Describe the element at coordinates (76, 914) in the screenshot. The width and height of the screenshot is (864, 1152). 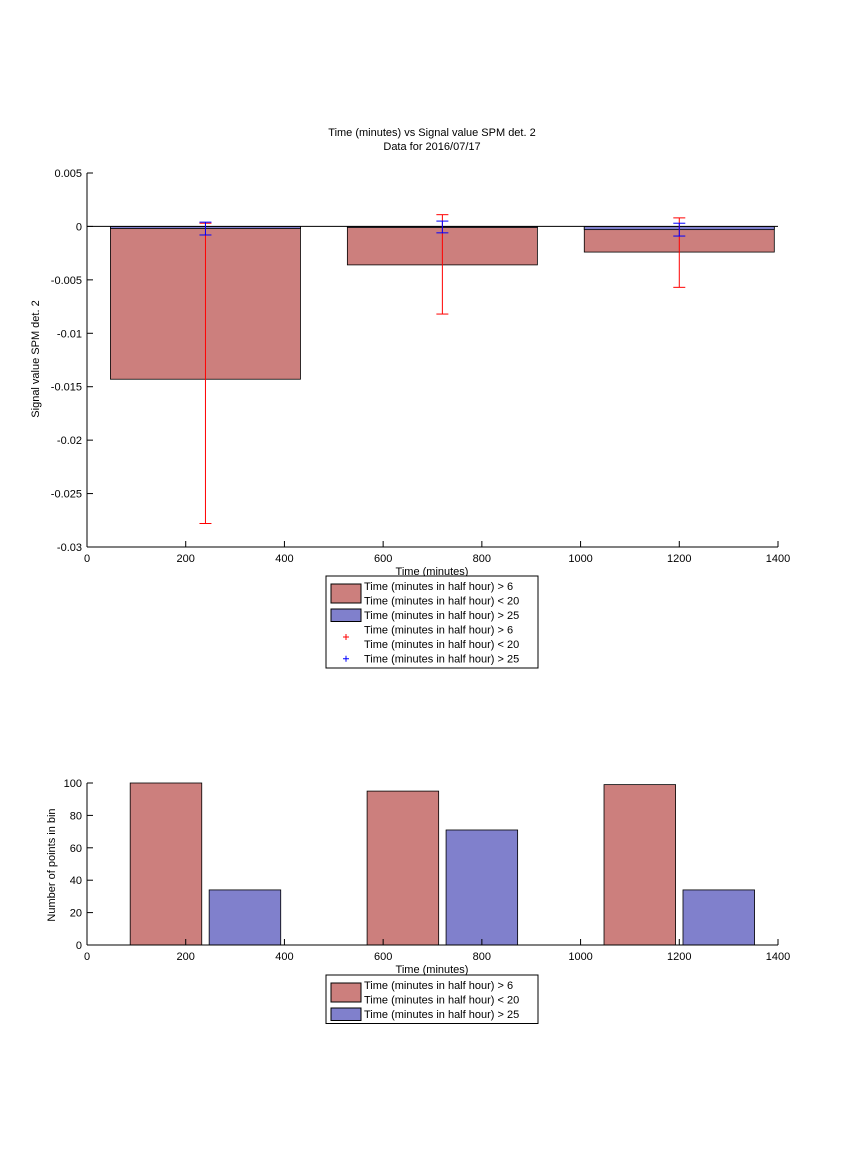
I see `count-y-tick-label: 20` at that location.